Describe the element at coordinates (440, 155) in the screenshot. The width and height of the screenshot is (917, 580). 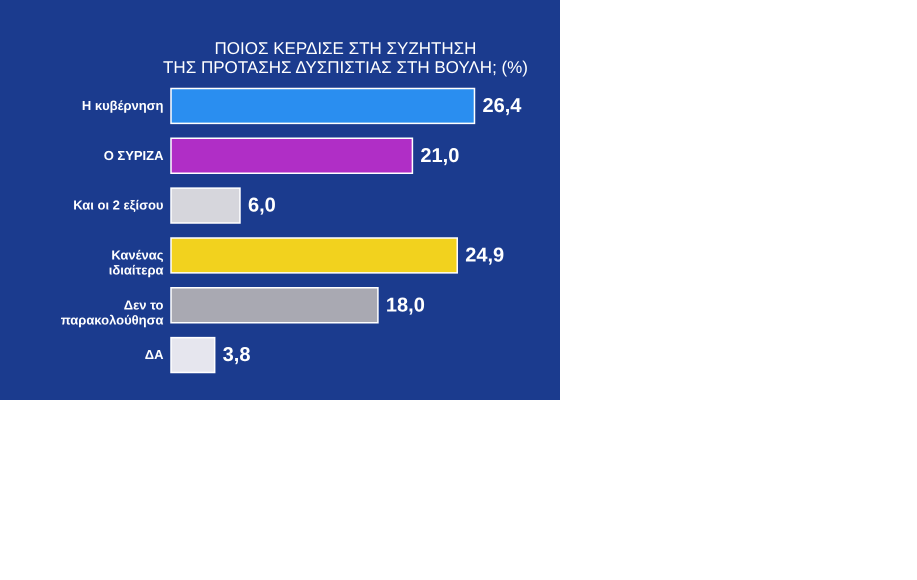
I see `data-label: 21,0` at that location.